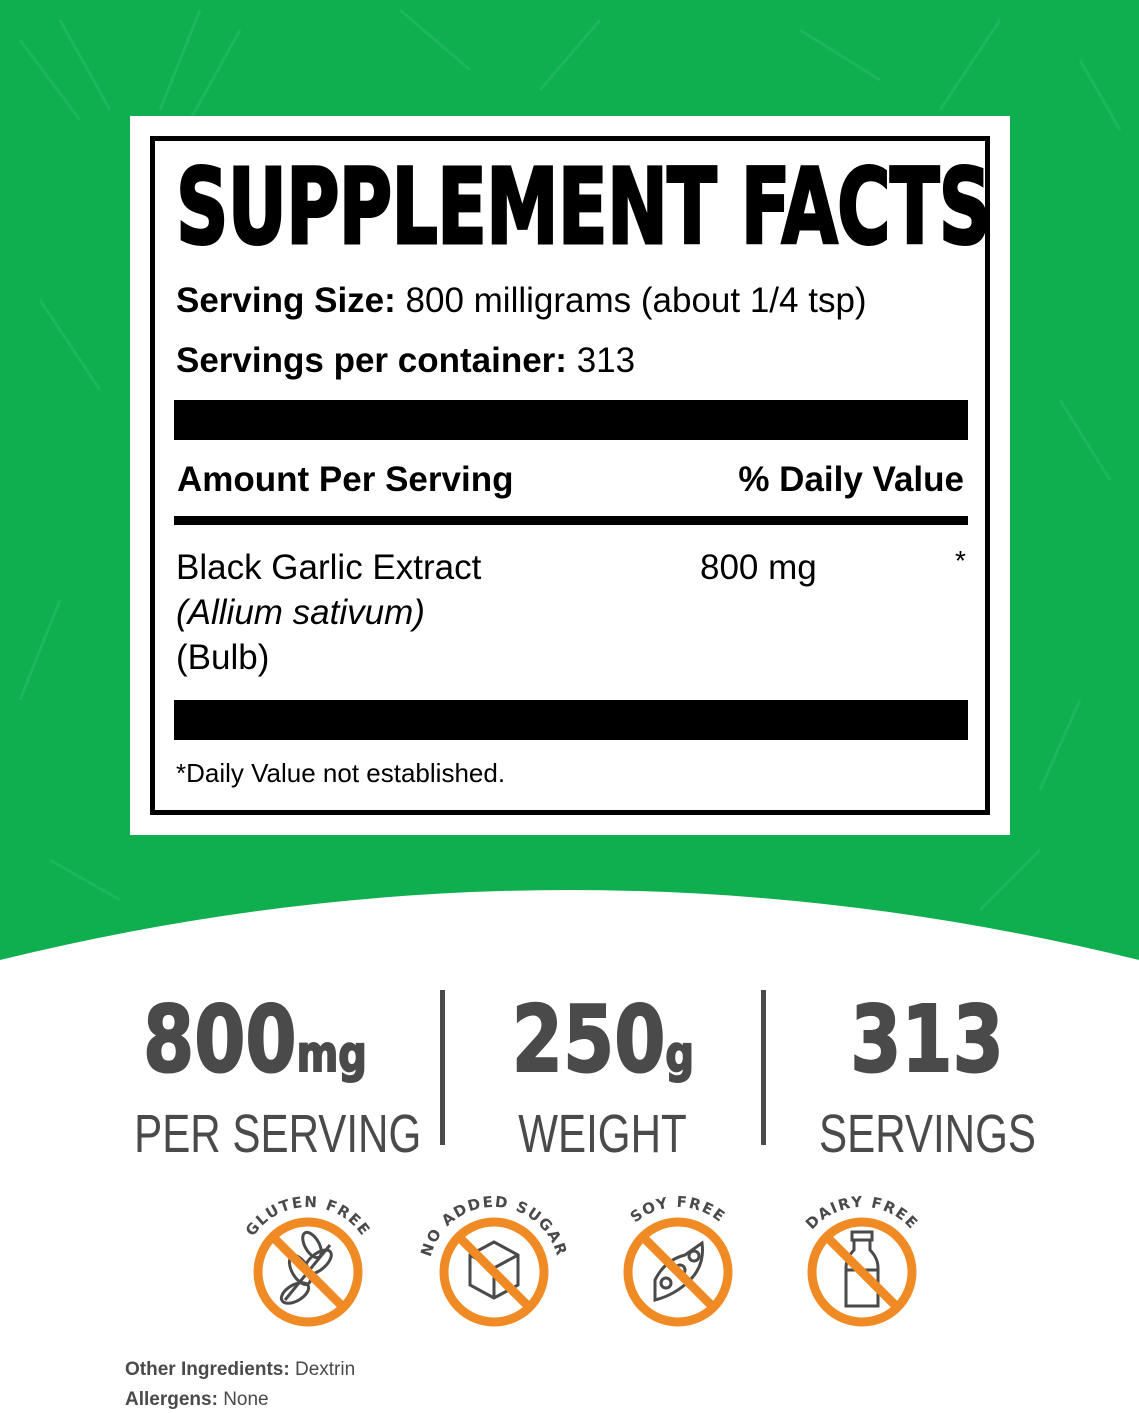 This screenshot has height=1413, width=1139. I want to click on amount-header: Amount Per Serving, so click(345, 479).